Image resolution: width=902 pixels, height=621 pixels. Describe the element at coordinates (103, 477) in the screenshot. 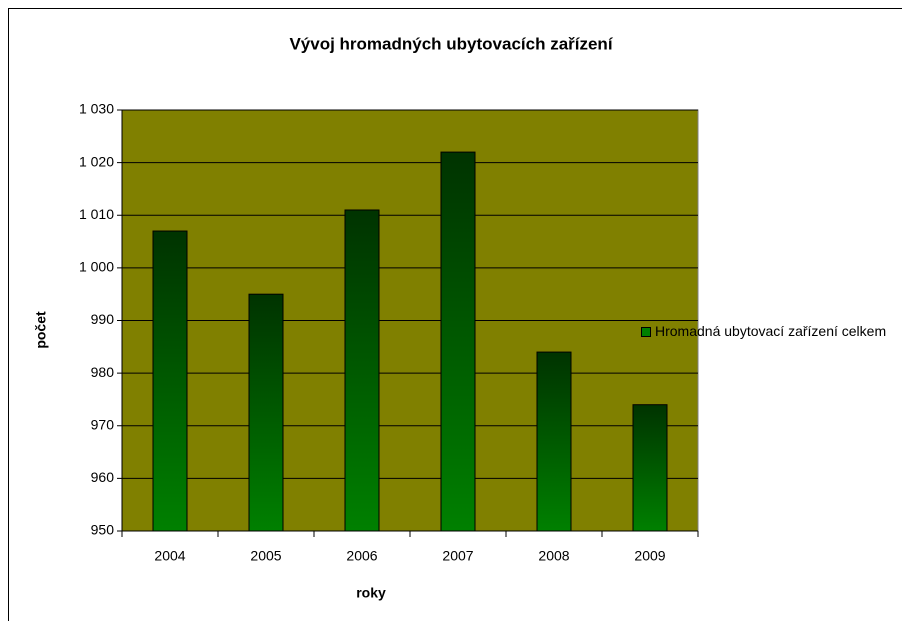

I see `y-tick-label: 960` at that location.